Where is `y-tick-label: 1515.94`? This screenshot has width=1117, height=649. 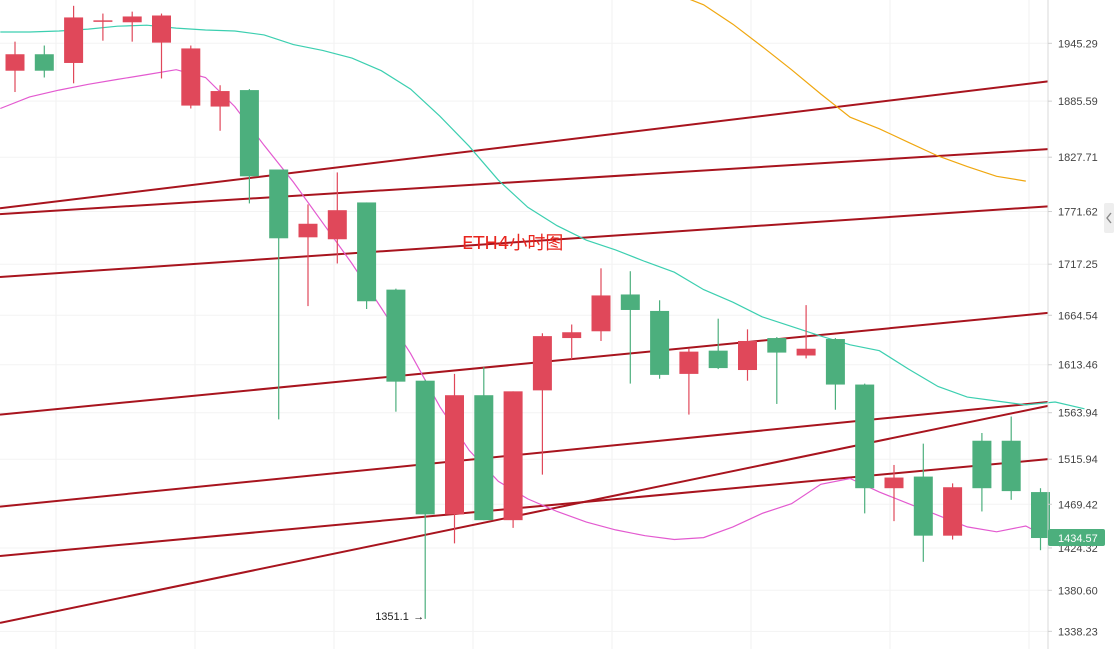
y-tick-label: 1515.94 is located at coordinates (1078, 460).